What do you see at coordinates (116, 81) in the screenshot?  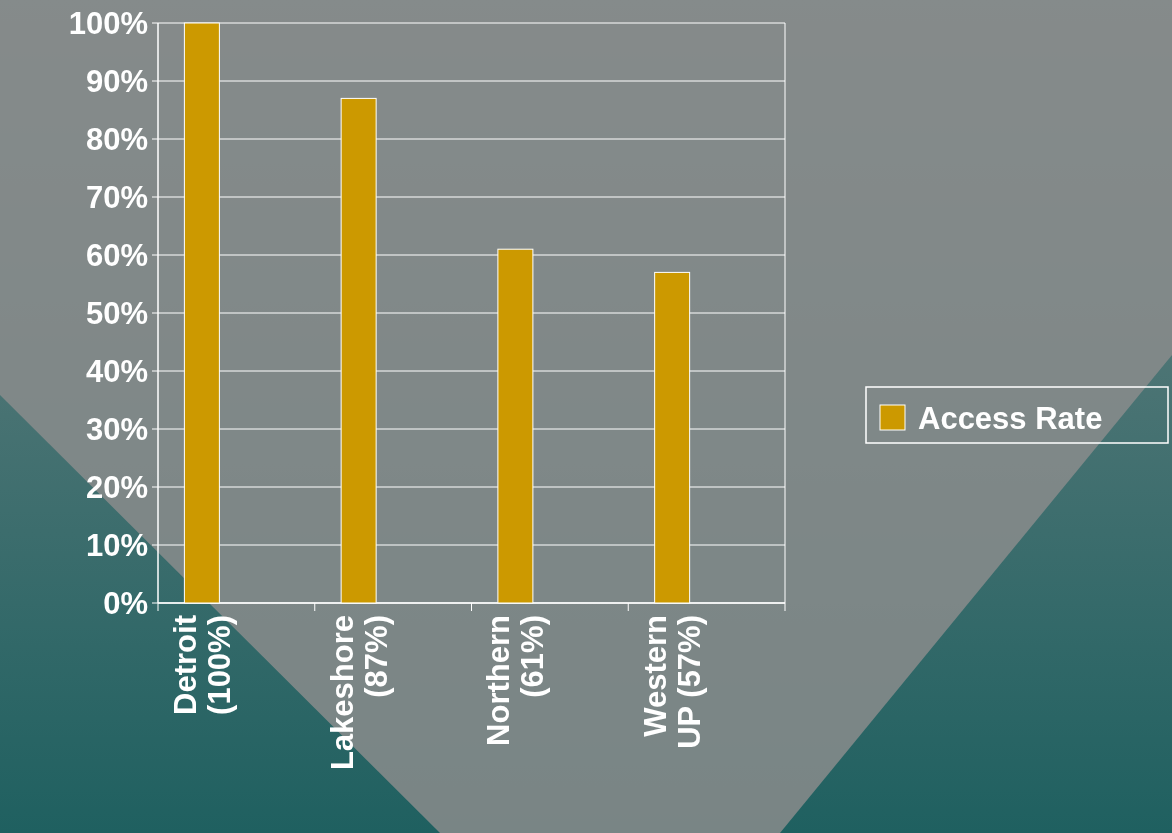 I see `y-tick-label: 90%` at bounding box center [116, 81].